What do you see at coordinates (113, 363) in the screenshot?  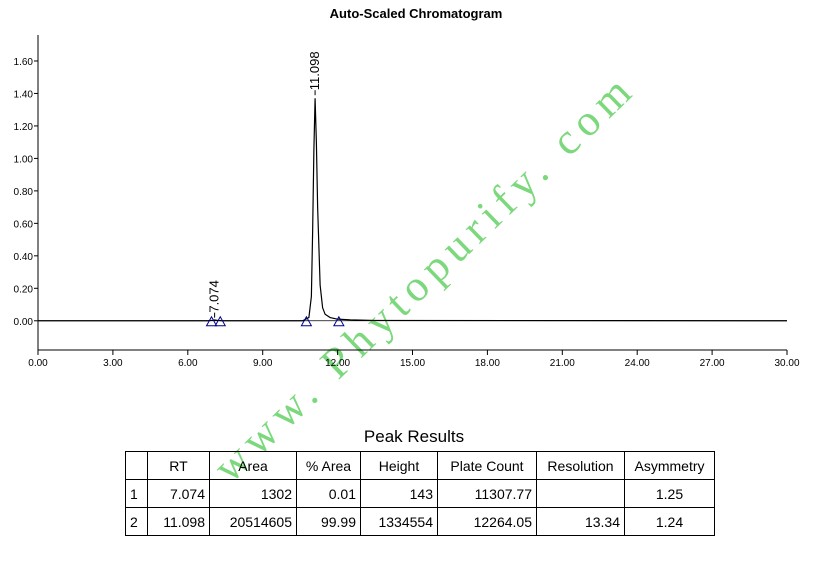 I see `x-tick-label: 3.00` at bounding box center [113, 363].